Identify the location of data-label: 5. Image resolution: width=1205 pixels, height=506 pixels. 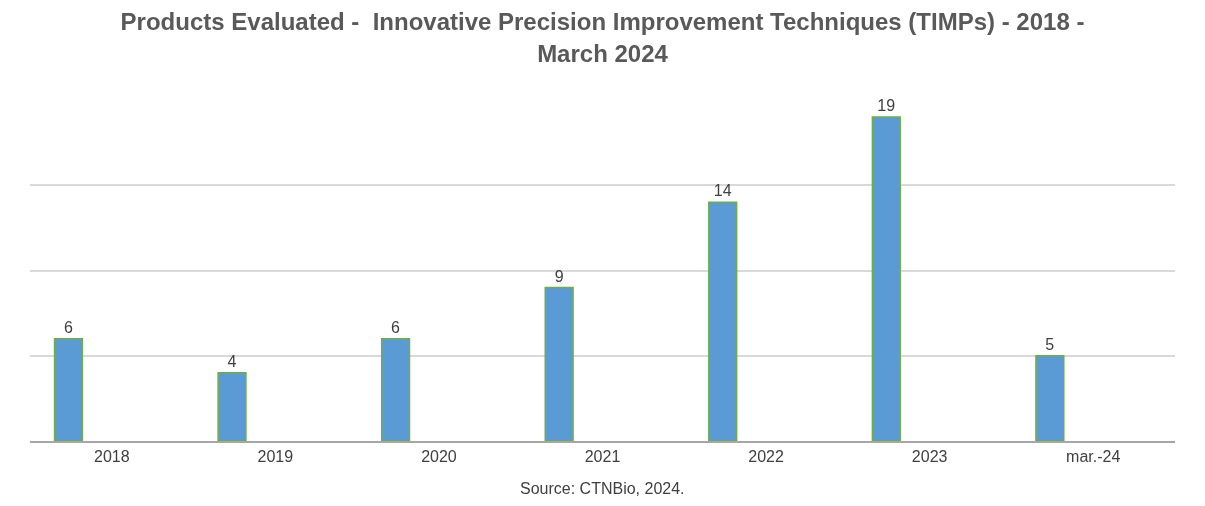
(1050, 344).